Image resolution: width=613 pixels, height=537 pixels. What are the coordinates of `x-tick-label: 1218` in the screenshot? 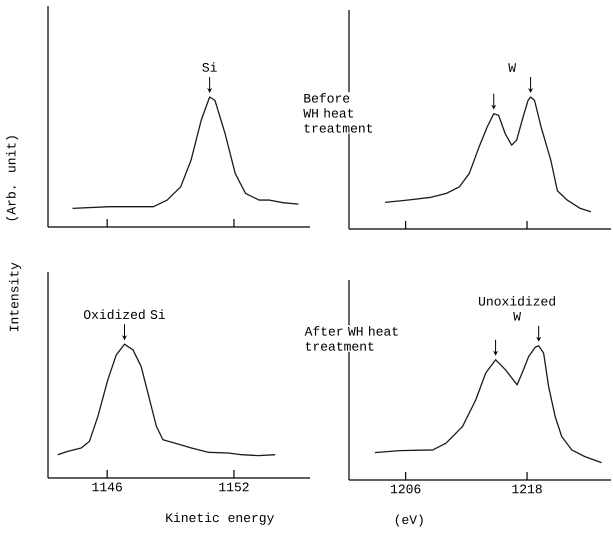 It's located at (527, 489).